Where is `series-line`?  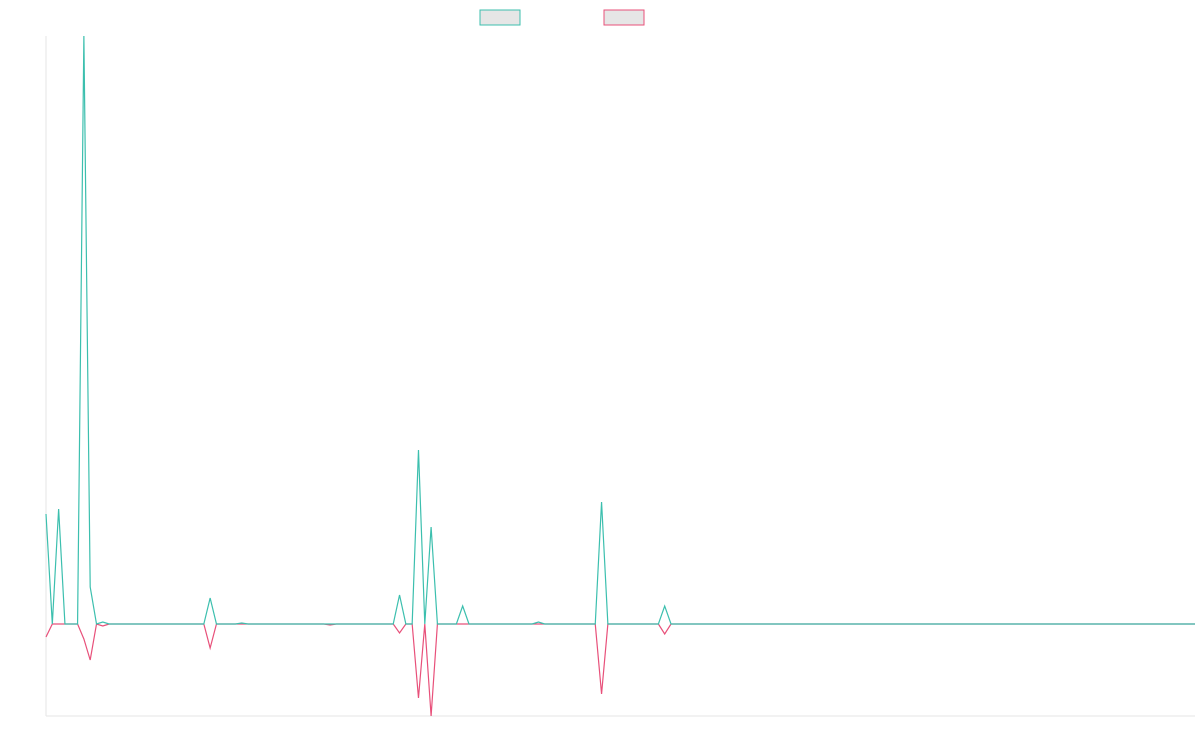 series-line is located at coordinates (620, 670).